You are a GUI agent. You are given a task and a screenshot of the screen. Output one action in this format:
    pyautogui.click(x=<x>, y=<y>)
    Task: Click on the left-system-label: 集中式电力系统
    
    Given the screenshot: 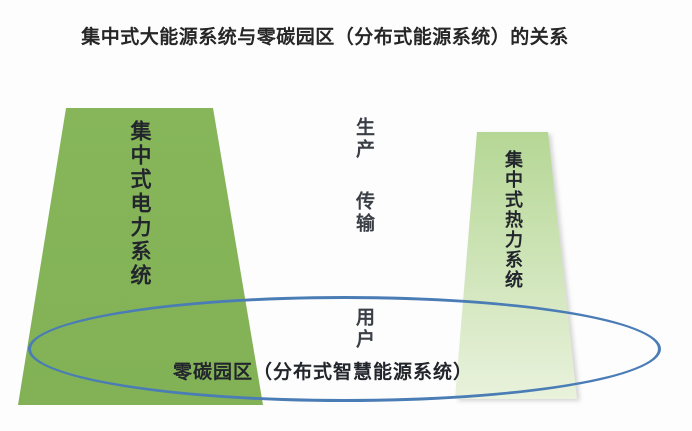 What is the action you would take?
    pyautogui.click(x=140, y=204)
    